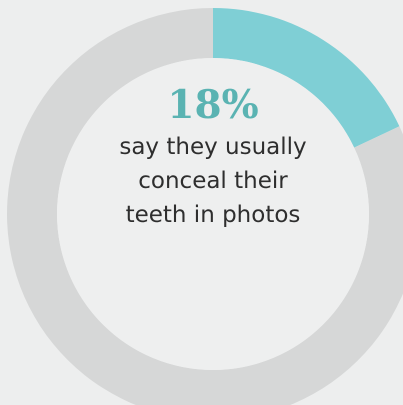 The image size is (403, 405). What do you see at coordinates (213, 147) in the screenshot?
I see `stat-line-1: say they usually` at bounding box center [213, 147].